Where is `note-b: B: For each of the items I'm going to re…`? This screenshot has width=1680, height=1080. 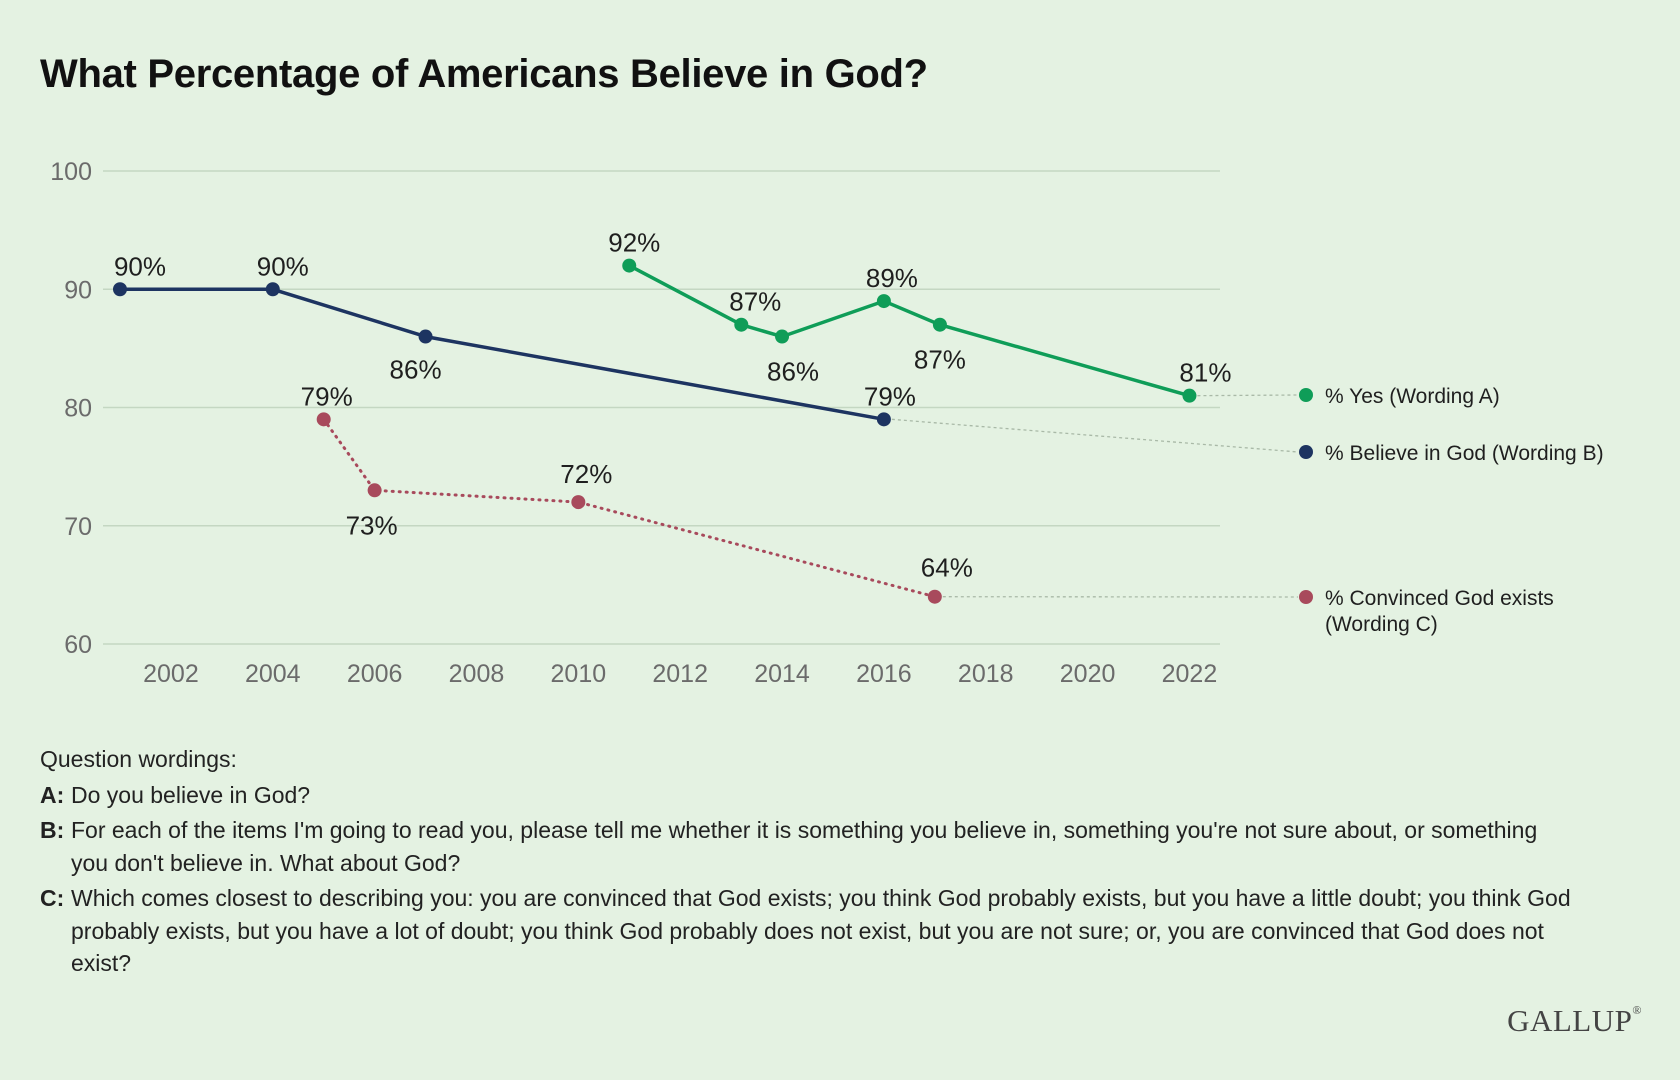 note-b: B: For each of the items I'm going to re… is located at coordinates (810, 846).